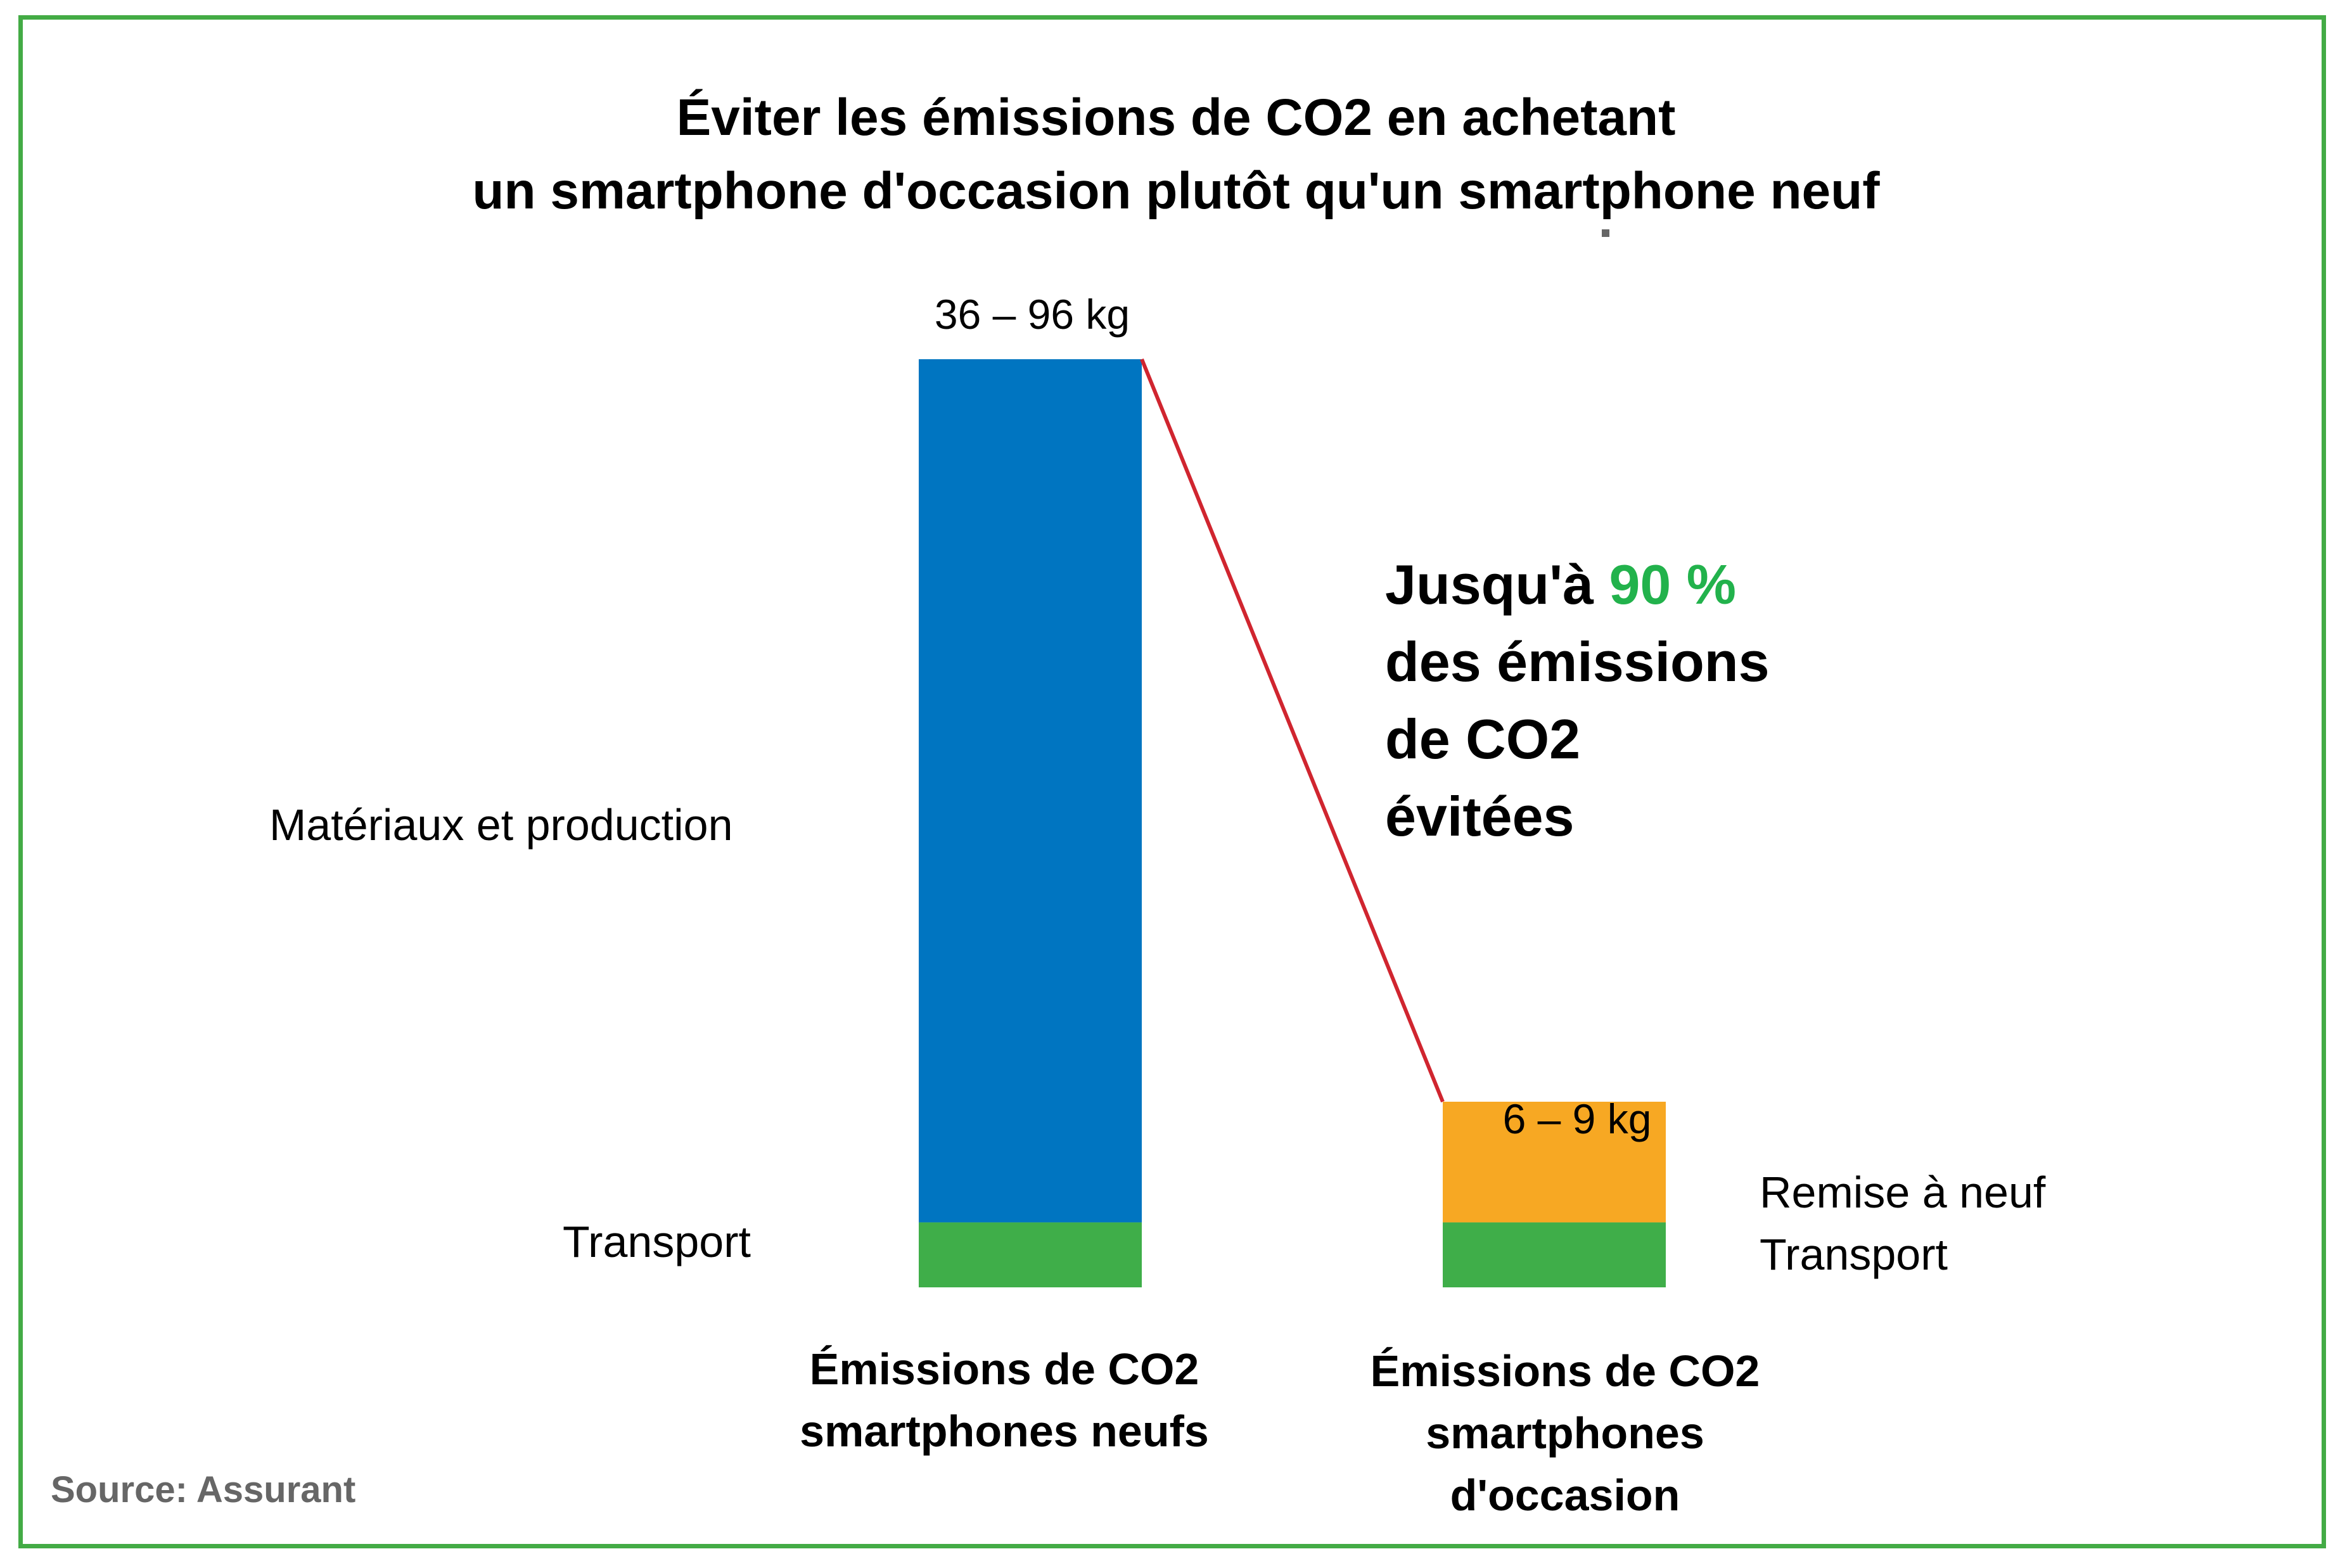 The width and height of the screenshot is (2352, 1568). I want to click on category-label-used: Émissions de CO2 smartphones d'occasion, so click(1565, 1433).